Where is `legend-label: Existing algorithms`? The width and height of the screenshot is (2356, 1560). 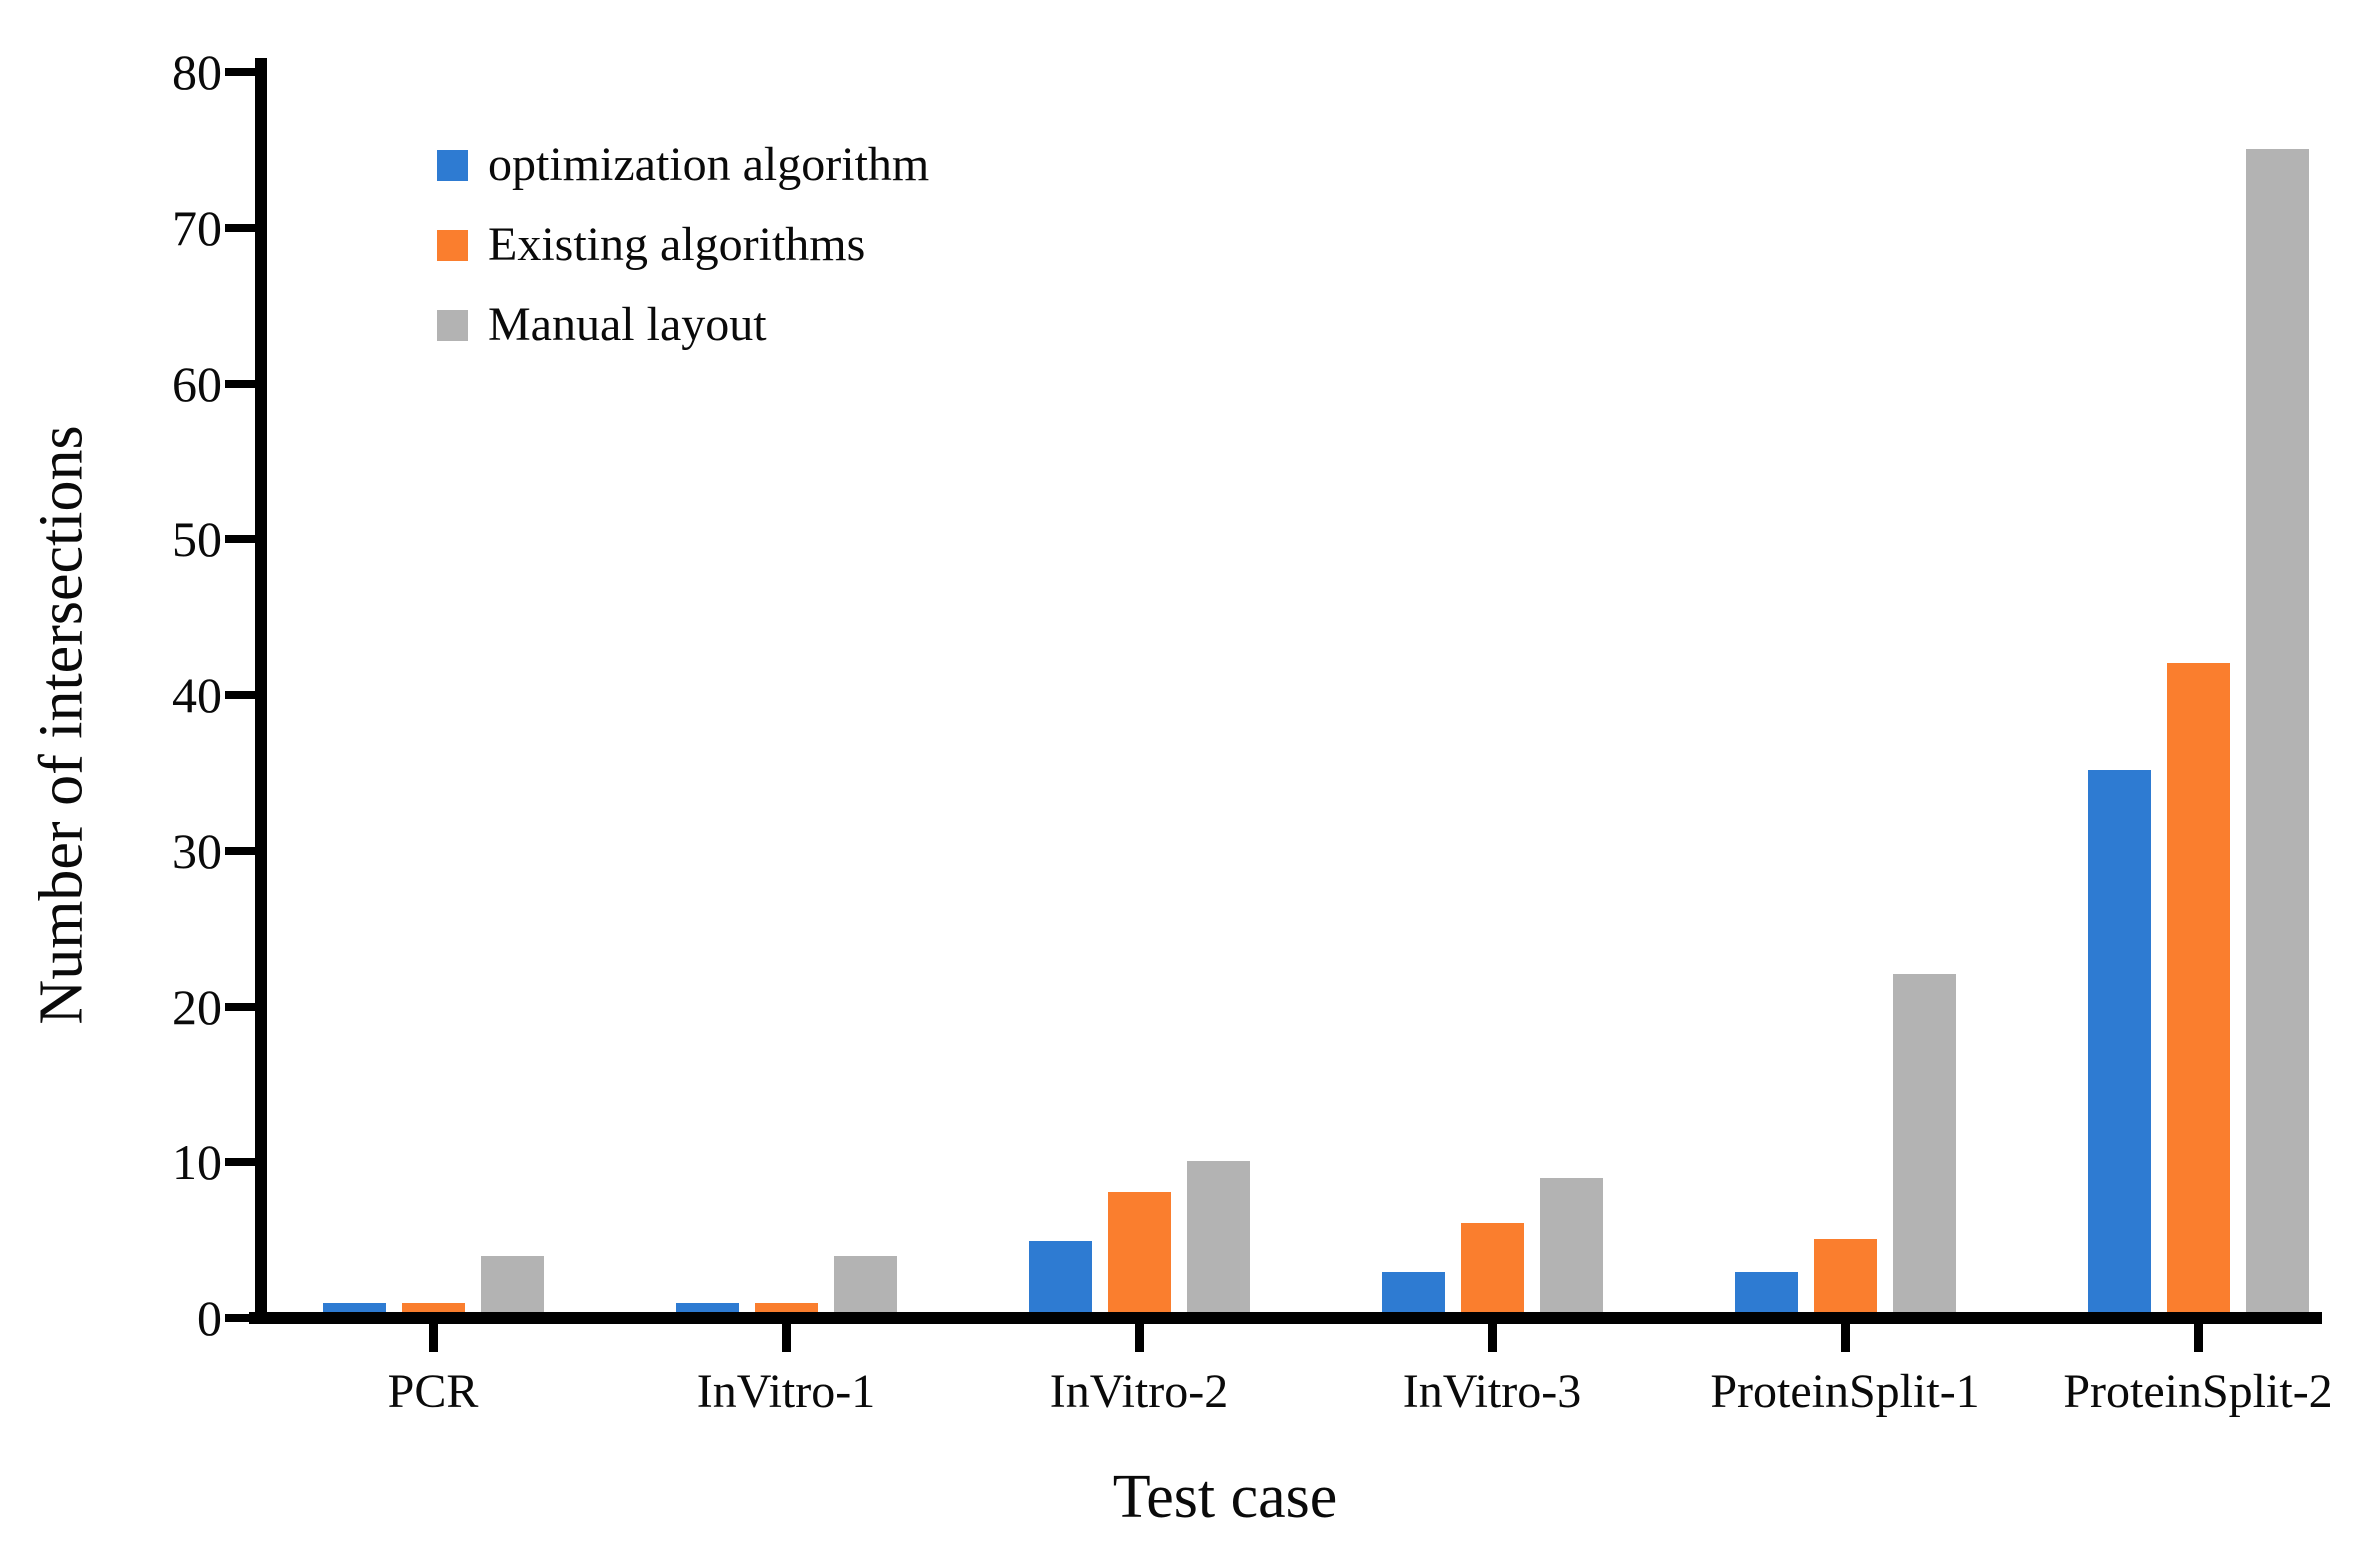 legend-label: Existing algorithms is located at coordinates (677, 244).